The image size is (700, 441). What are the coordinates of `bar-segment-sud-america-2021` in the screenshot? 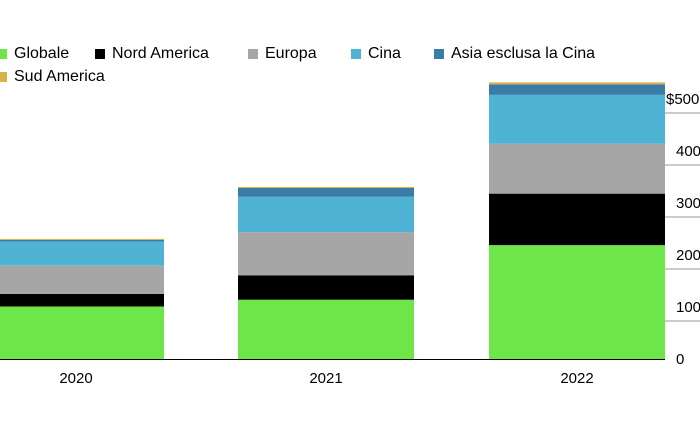 It's located at (326, 187).